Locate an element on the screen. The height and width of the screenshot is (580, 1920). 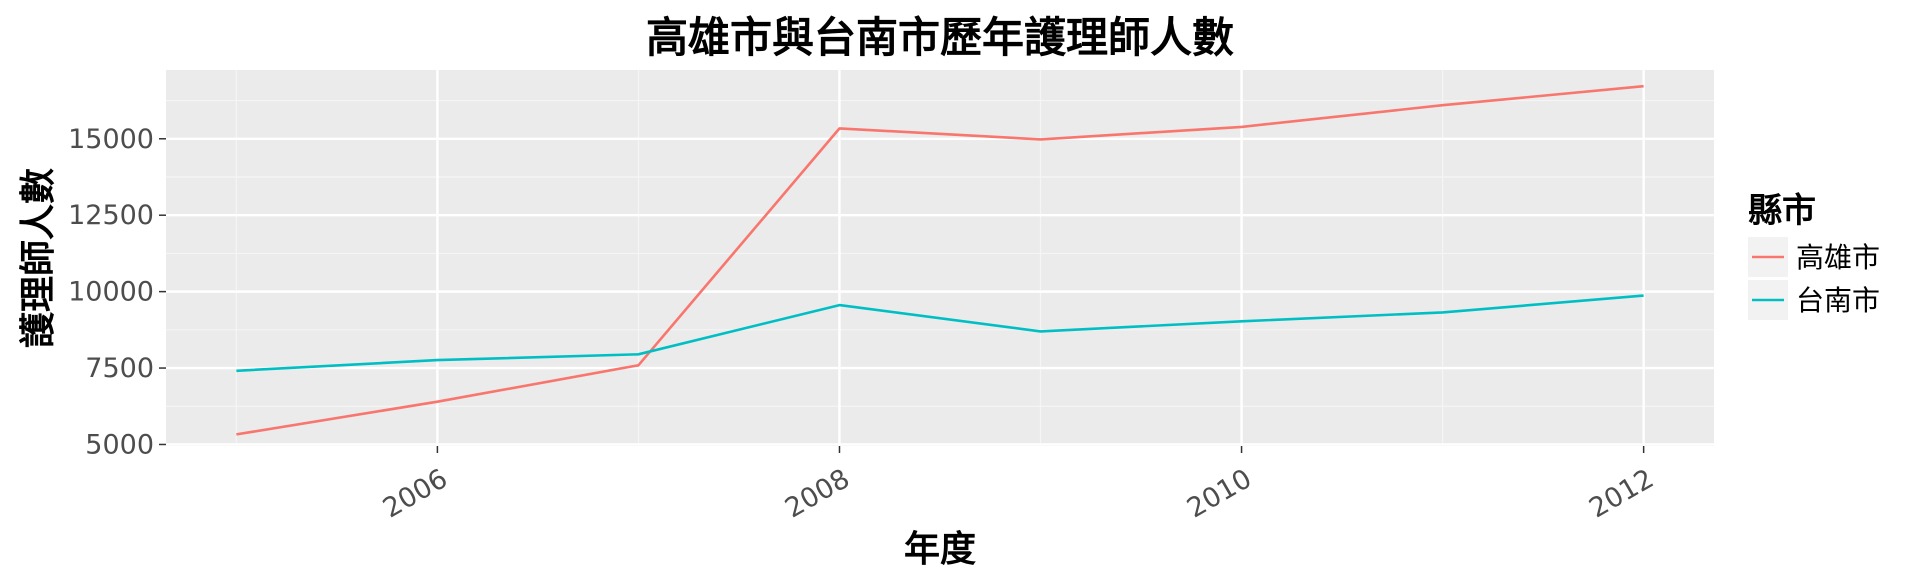
legend-label-1: 台南市 is located at coordinates (1838, 300).